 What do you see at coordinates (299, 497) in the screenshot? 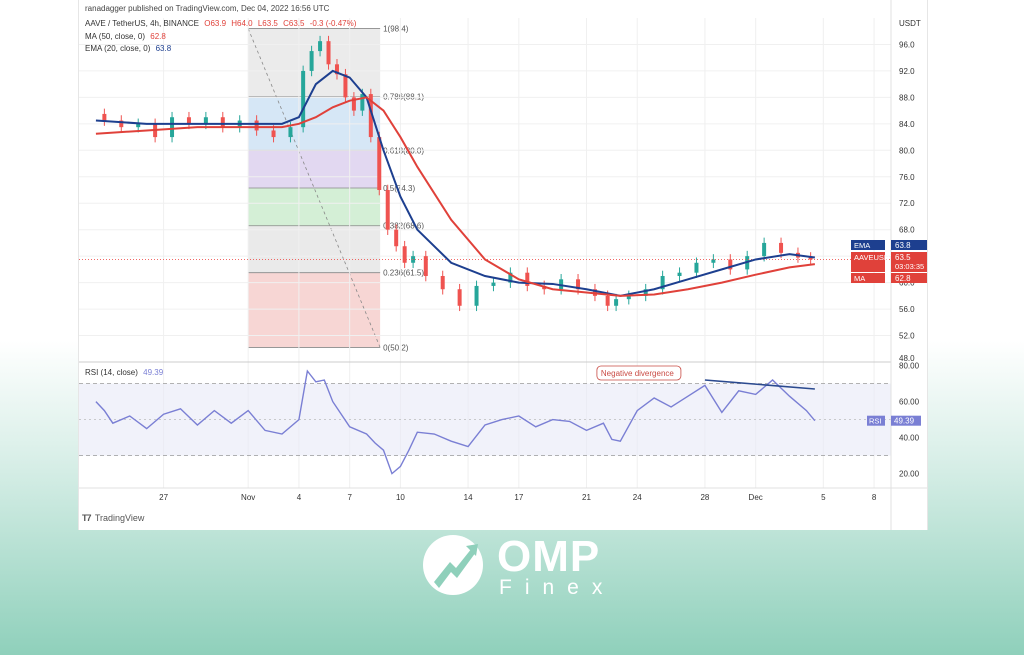
I see `x-tick-label: 4` at bounding box center [299, 497].